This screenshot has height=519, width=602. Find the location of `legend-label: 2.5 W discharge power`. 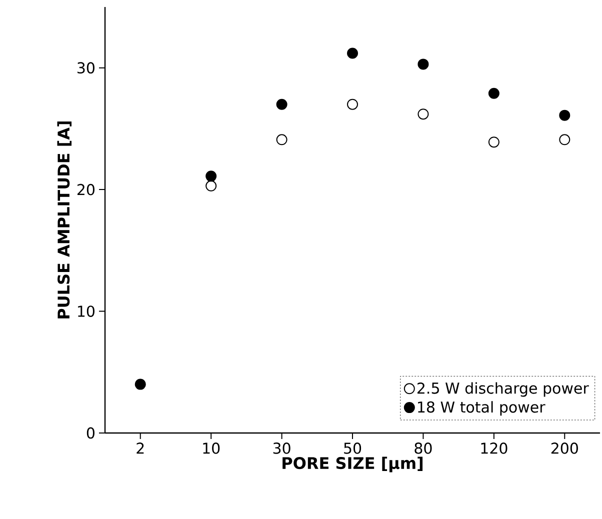

legend-label: 2.5 W discharge power is located at coordinates (503, 389).